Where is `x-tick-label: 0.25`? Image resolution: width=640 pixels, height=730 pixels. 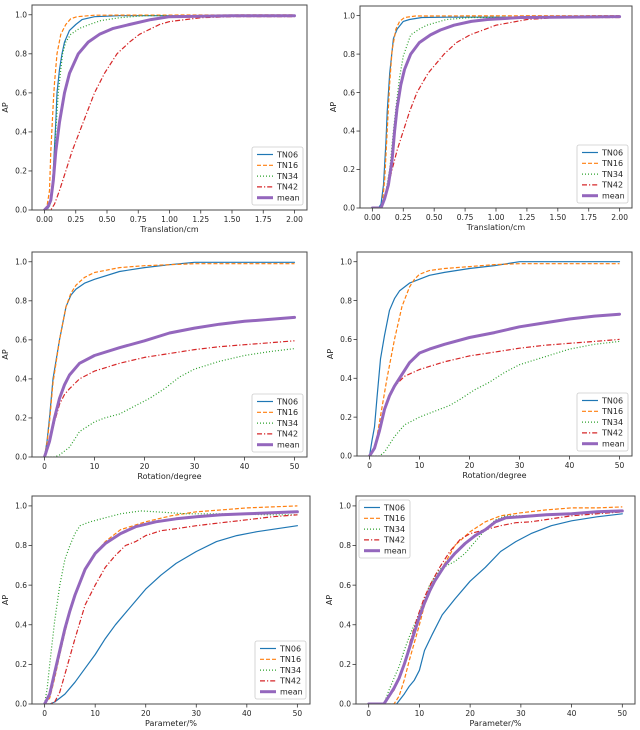 x-tick-label: 0.25 is located at coordinates (403, 217).